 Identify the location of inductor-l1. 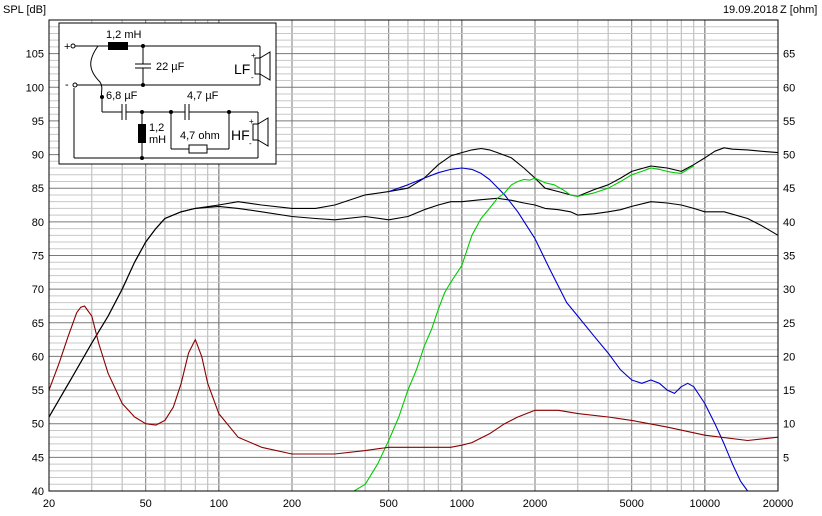
(118, 46).